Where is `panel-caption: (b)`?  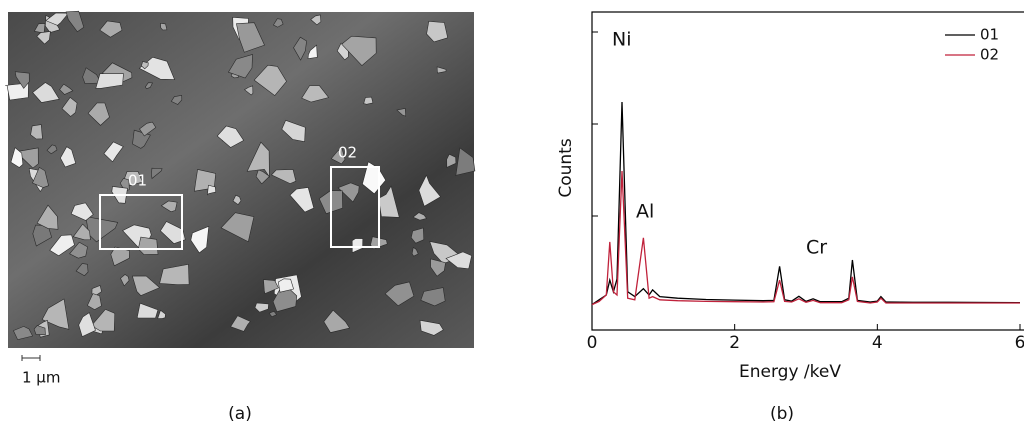 panel-caption: (b) is located at coordinates (782, 414).